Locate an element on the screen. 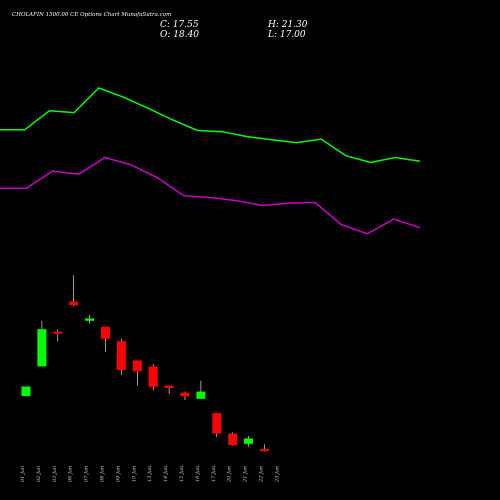 The height and width of the screenshot is (500, 500). date-label: 15 Jan is located at coordinates (182, 474).